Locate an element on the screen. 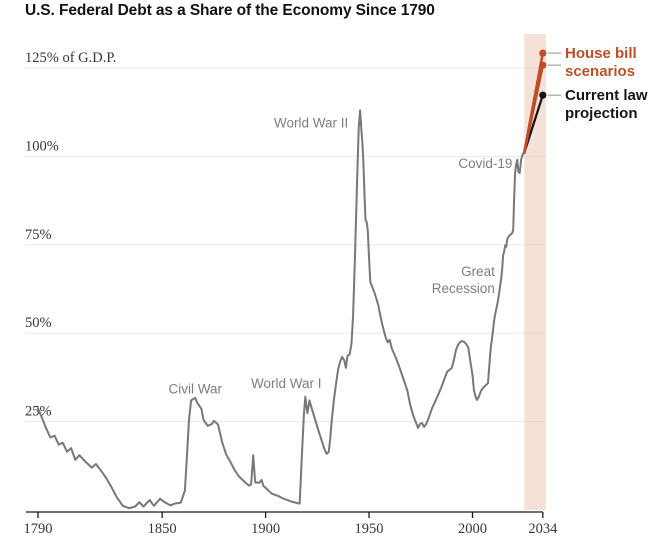  house-bill-scenario-high-line is located at coordinates (533, 103).